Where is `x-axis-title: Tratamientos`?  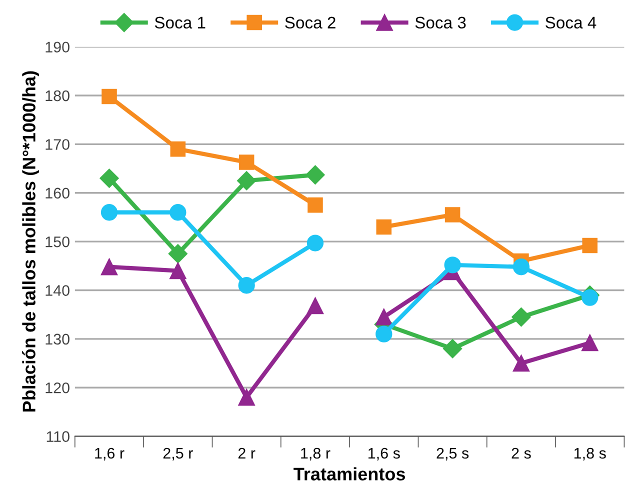
x-axis-title: Tratamientos is located at coordinates (350, 473).